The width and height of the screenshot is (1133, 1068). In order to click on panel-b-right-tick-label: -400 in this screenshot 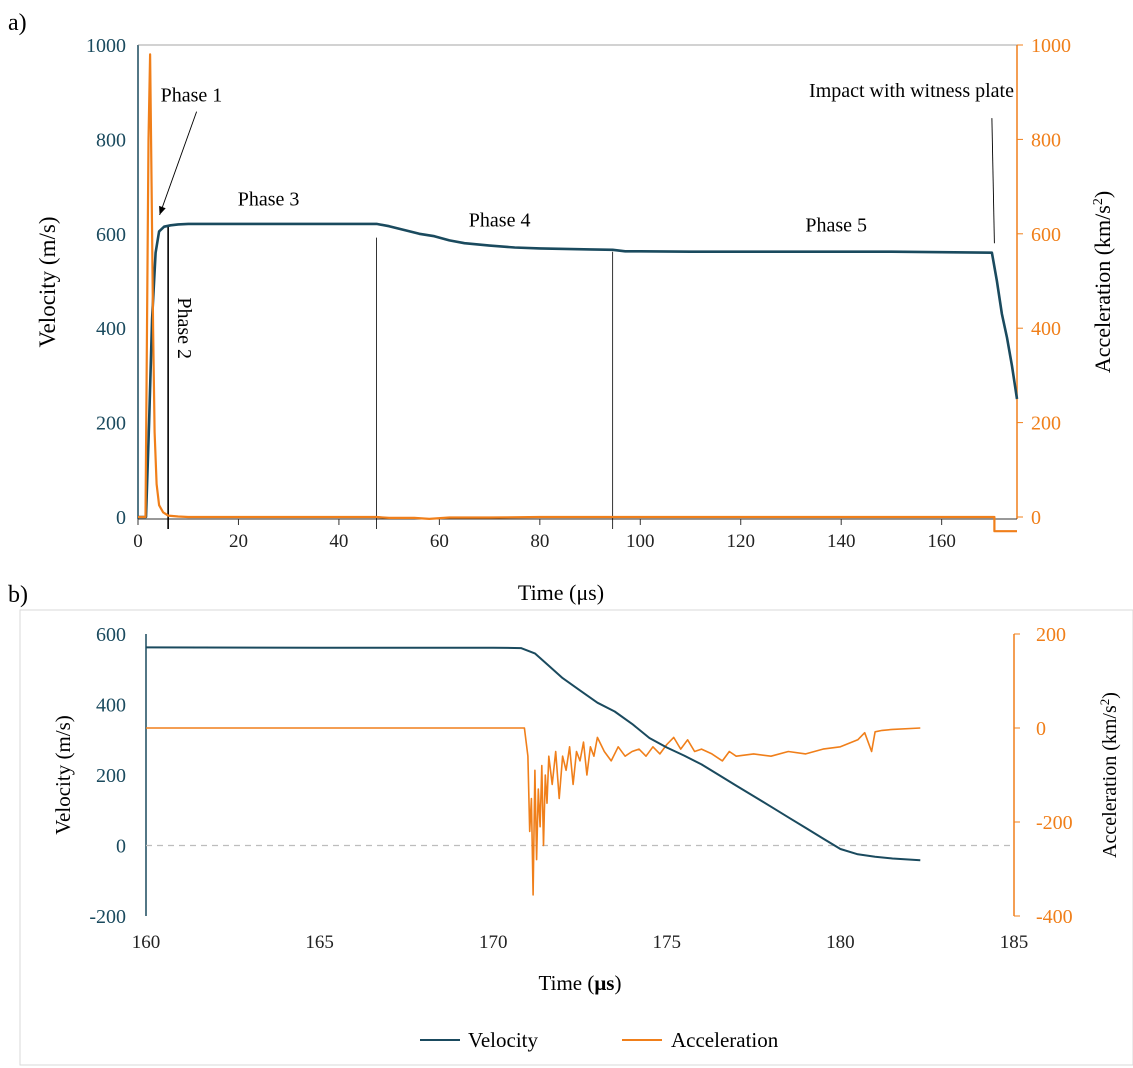, I will do `click(1054, 917)`.